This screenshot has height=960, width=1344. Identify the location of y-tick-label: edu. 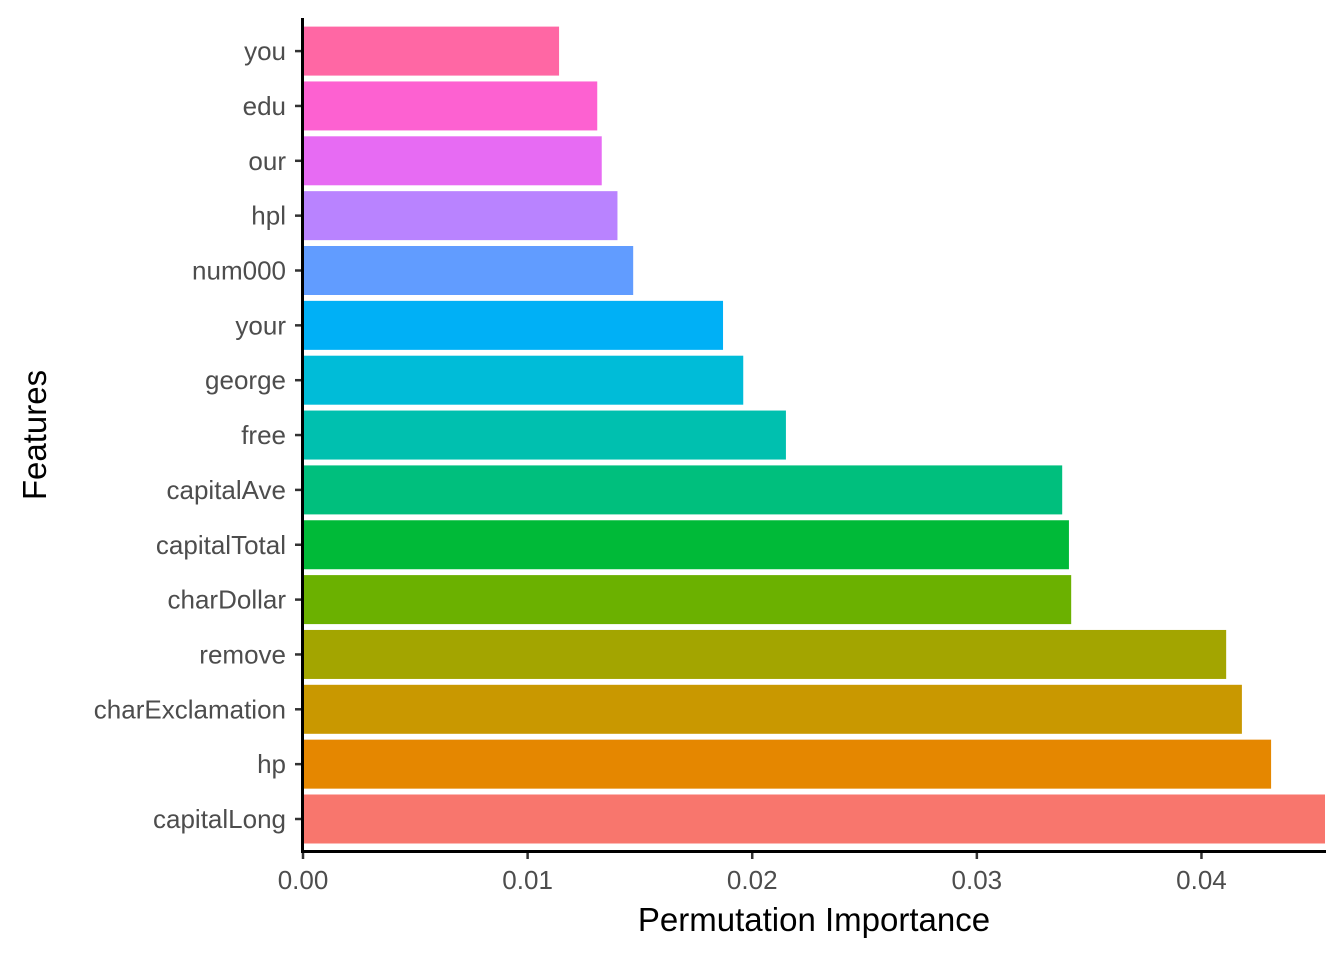
(264, 106).